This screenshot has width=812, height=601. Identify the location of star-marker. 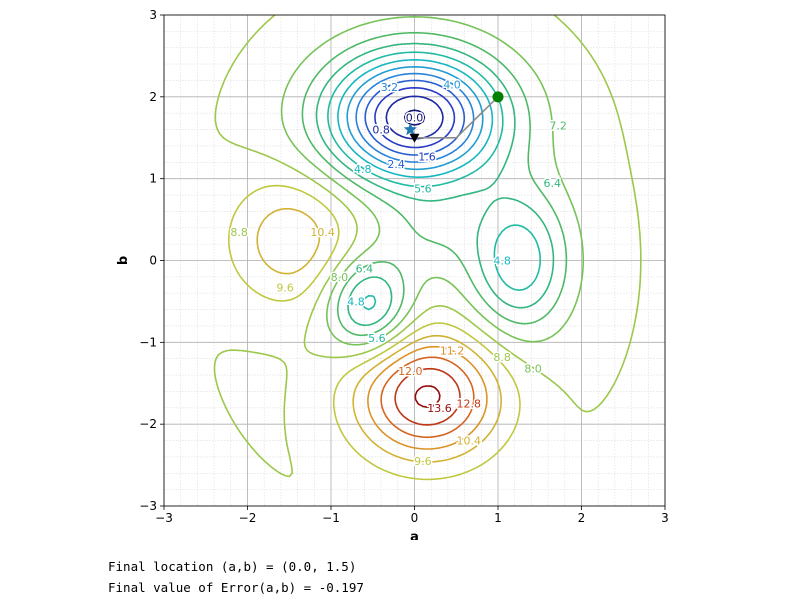
(410, 129).